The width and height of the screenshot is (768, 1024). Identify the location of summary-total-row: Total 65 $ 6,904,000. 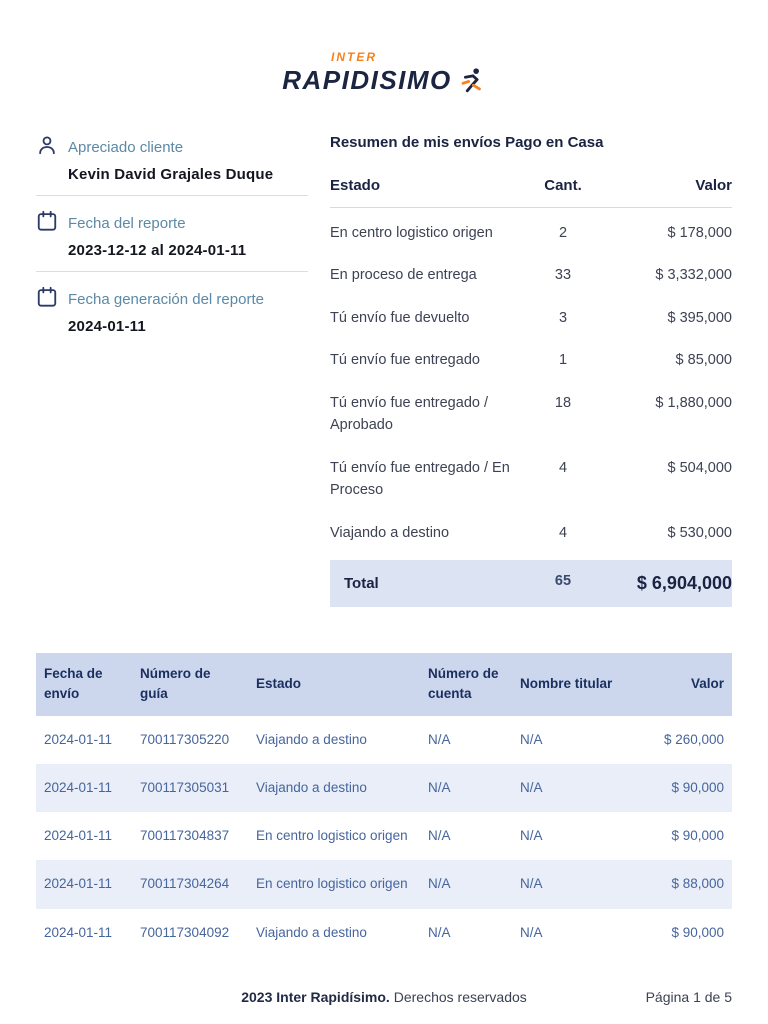
(531, 584).